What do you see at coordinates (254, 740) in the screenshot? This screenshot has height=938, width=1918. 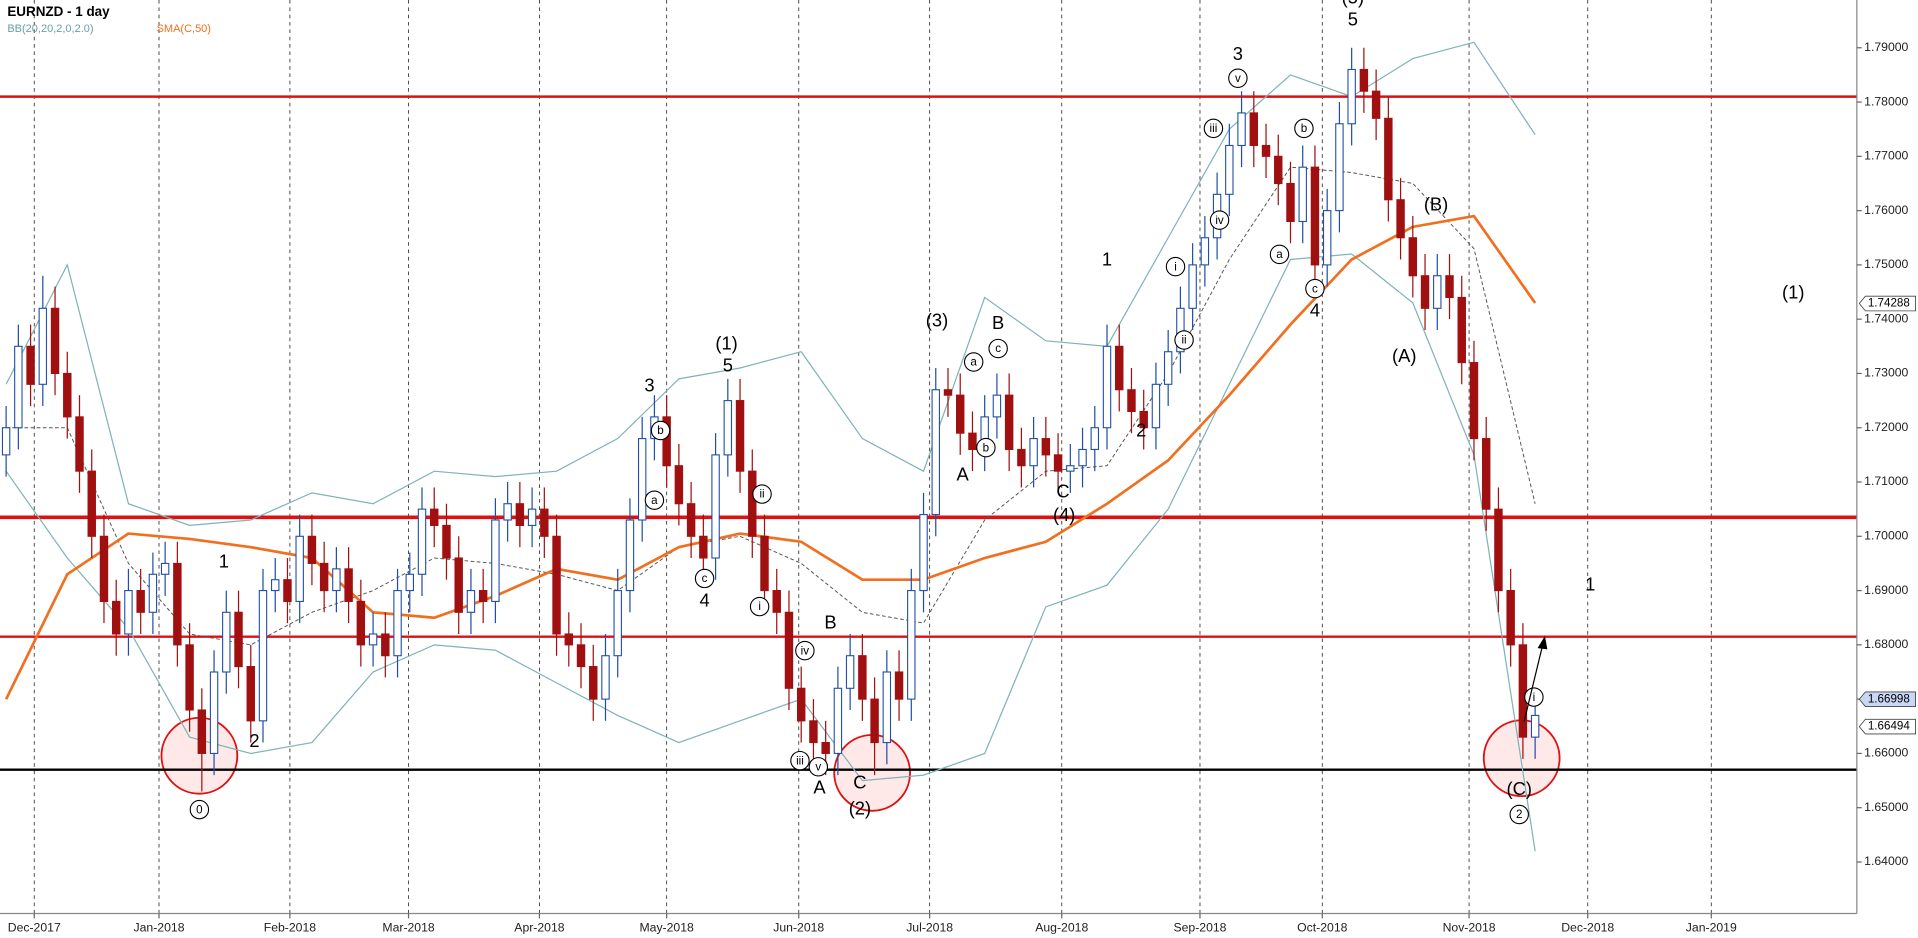 I see `wave-label: 2` at bounding box center [254, 740].